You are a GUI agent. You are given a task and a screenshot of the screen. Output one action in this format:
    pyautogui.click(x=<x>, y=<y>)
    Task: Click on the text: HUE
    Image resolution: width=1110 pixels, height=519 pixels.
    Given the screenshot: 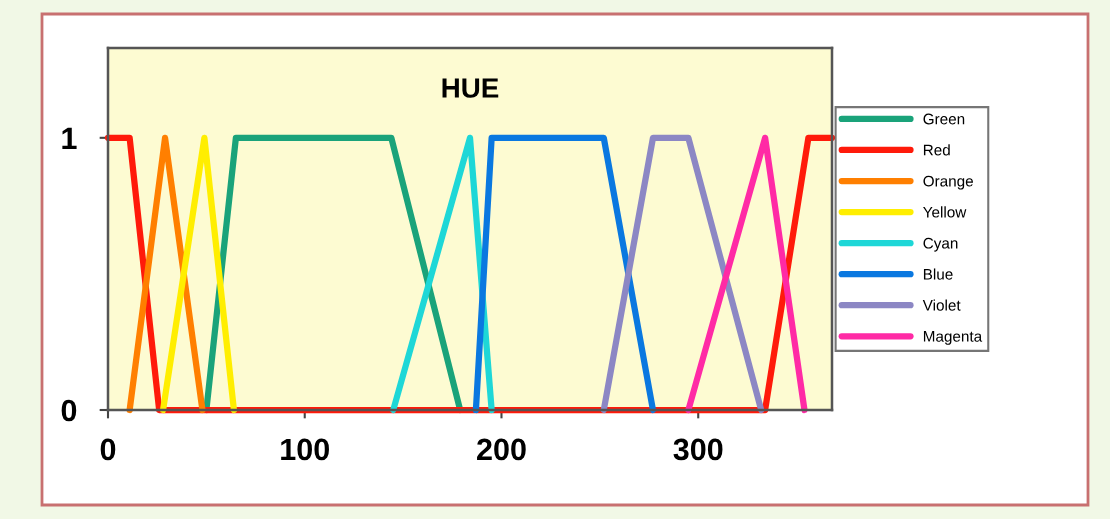 What is the action you would take?
    pyautogui.click(x=470, y=88)
    